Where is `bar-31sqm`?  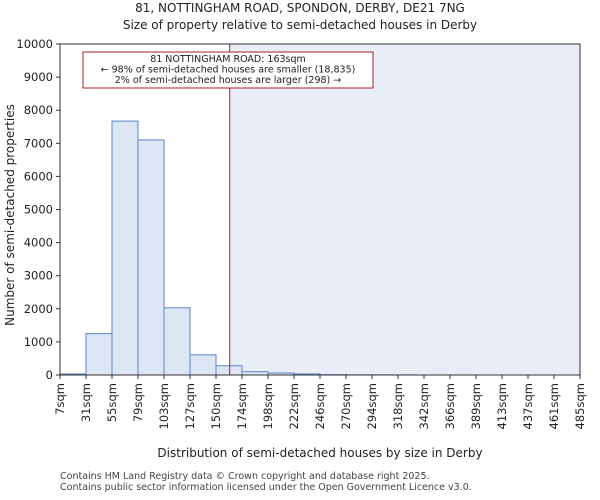
bar-31sqm is located at coordinates (99, 354).